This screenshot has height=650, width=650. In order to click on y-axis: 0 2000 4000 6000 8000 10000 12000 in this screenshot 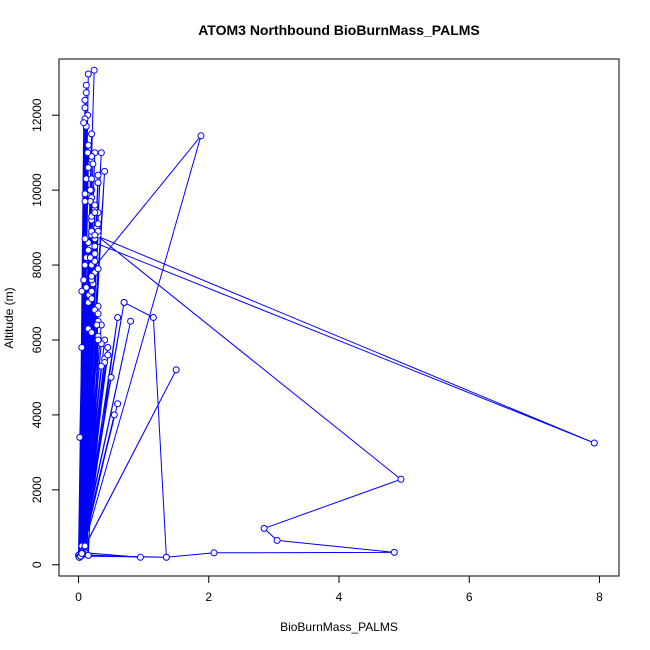, I will do `click(45, 333)`.